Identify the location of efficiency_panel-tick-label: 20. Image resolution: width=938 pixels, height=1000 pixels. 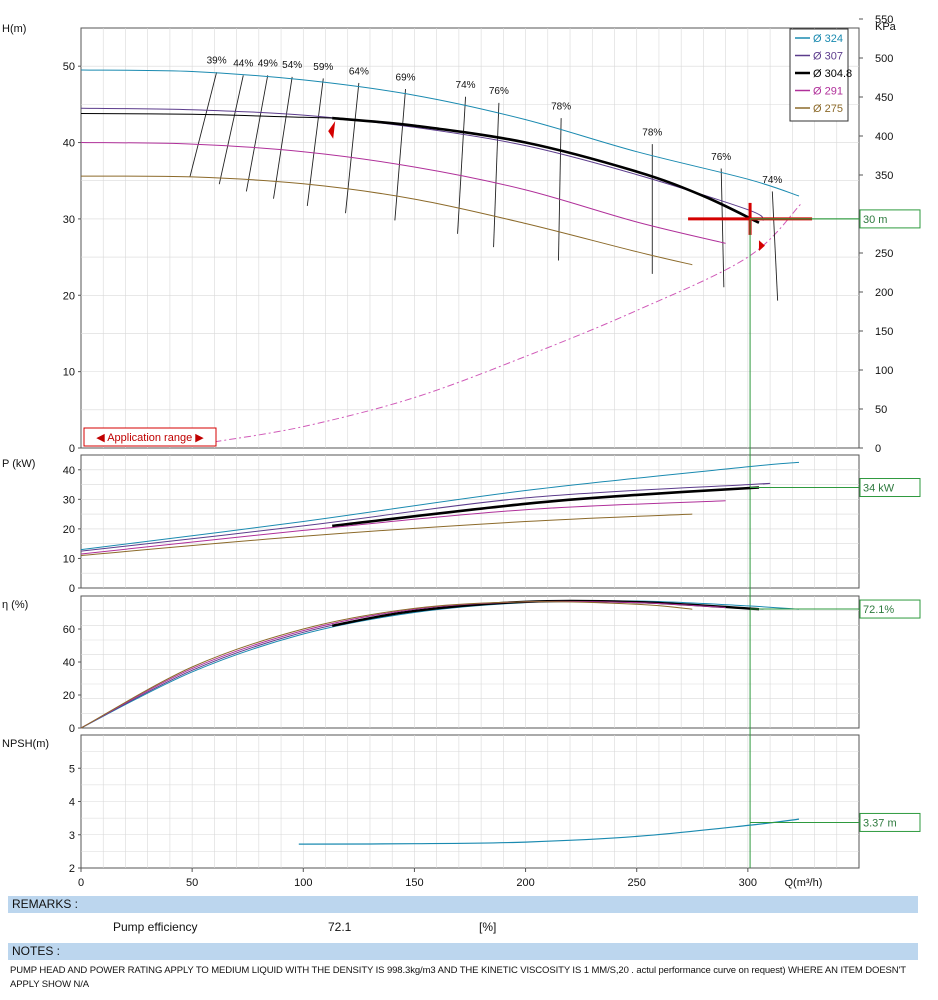
(69, 696).